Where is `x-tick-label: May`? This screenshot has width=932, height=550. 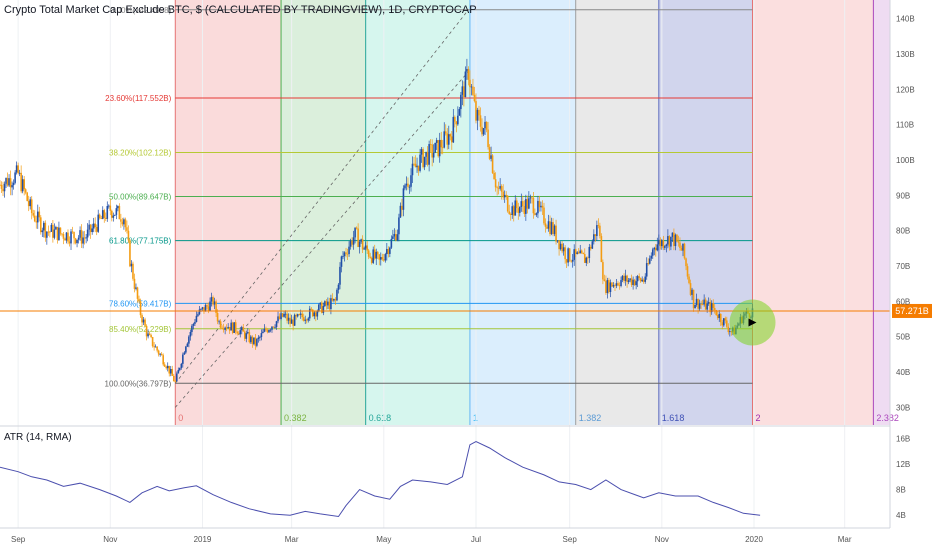 x-tick-label: May is located at coordinates (383, 539).